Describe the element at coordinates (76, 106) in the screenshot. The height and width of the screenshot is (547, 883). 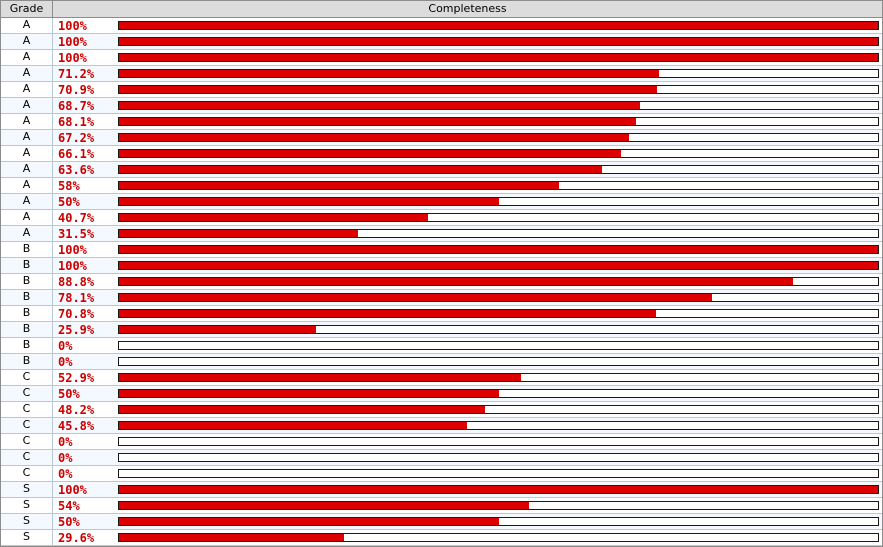
I see `percent-label: 68.7%` at that location.